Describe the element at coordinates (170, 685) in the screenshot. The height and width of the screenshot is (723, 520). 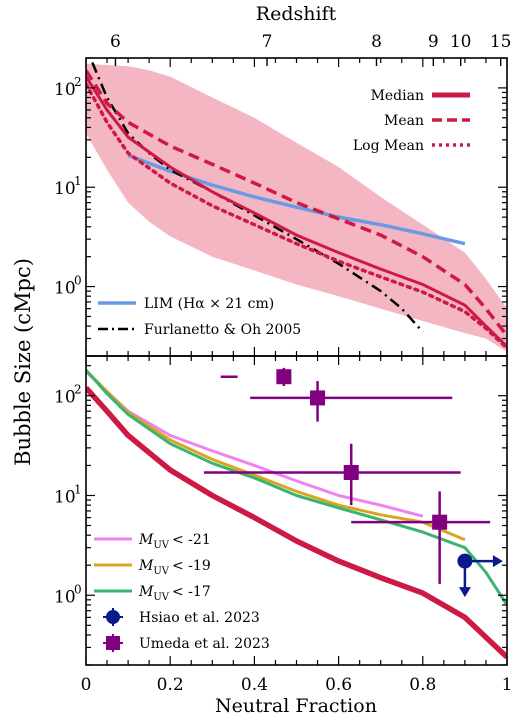
I see `x-tick-label: 0.2` at that location.